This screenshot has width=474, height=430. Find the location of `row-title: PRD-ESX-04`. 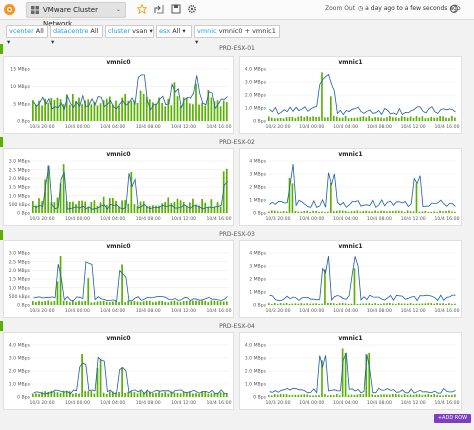

row-title: PRD-ESX-04 is located at coordinates (237, 326).